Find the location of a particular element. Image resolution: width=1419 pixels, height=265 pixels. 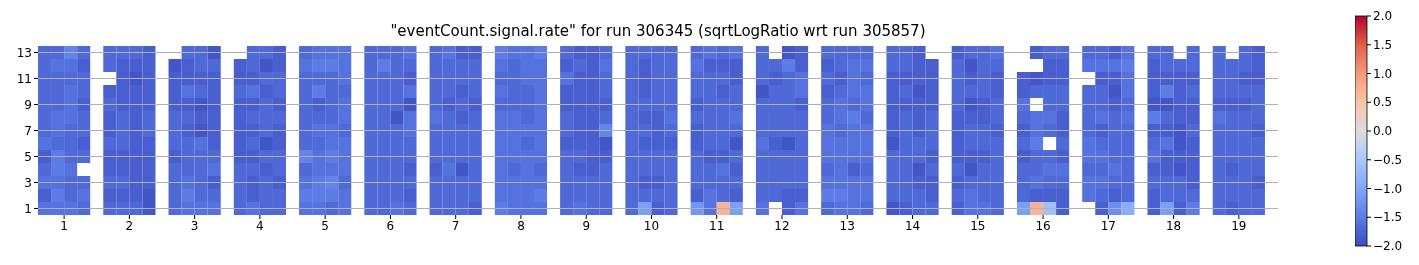

x-tick-label: 15 is located at coordinates (978, 225).